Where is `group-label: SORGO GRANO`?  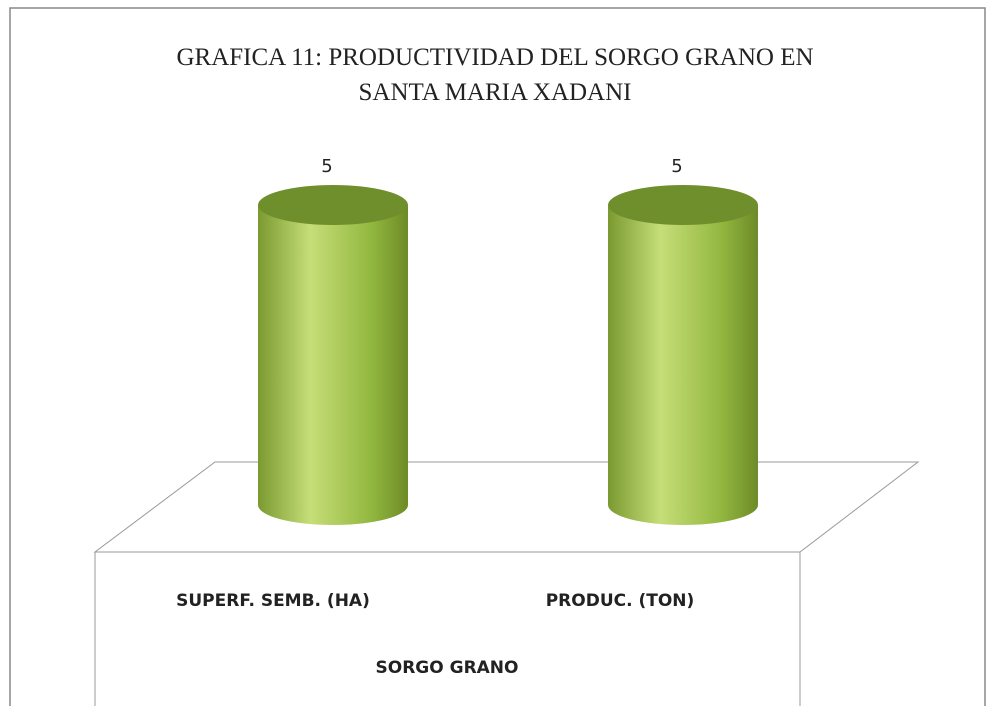
group-label: SORGO GRANO is located at coordinates (447, 668).